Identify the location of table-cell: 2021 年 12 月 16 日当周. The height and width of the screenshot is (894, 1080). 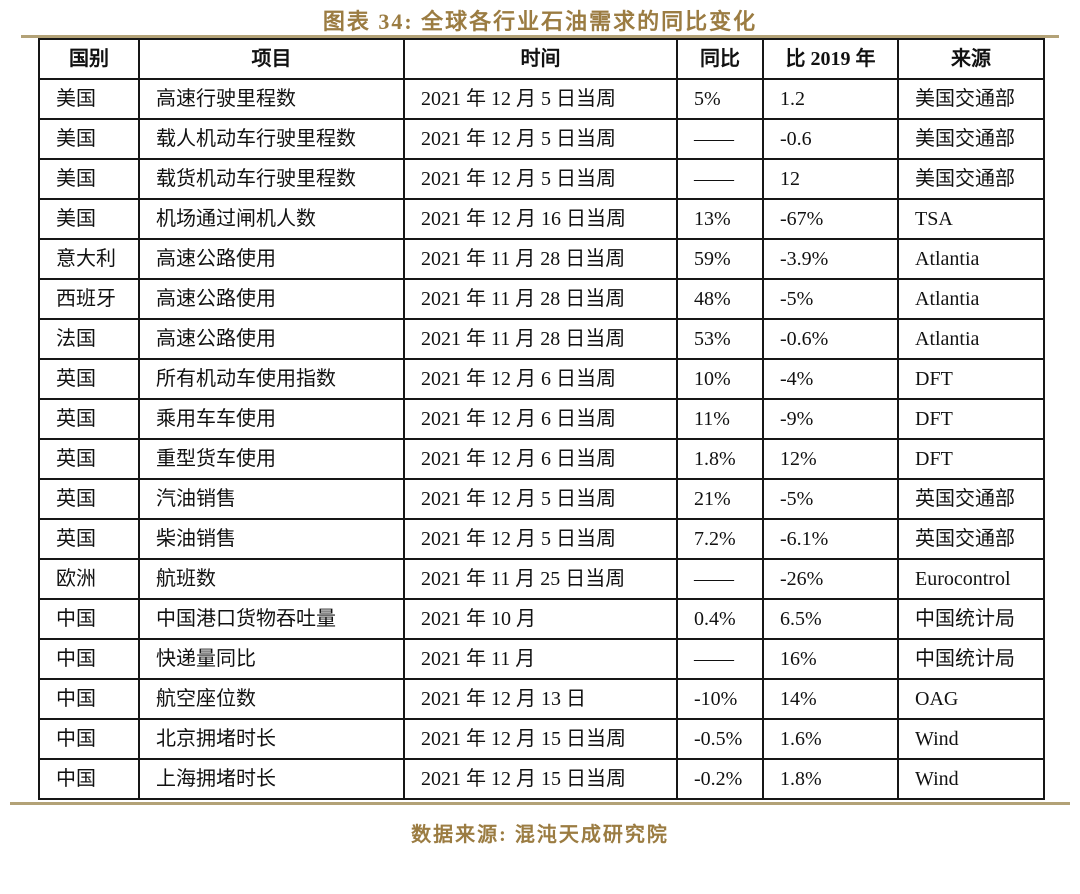
(540, 219).